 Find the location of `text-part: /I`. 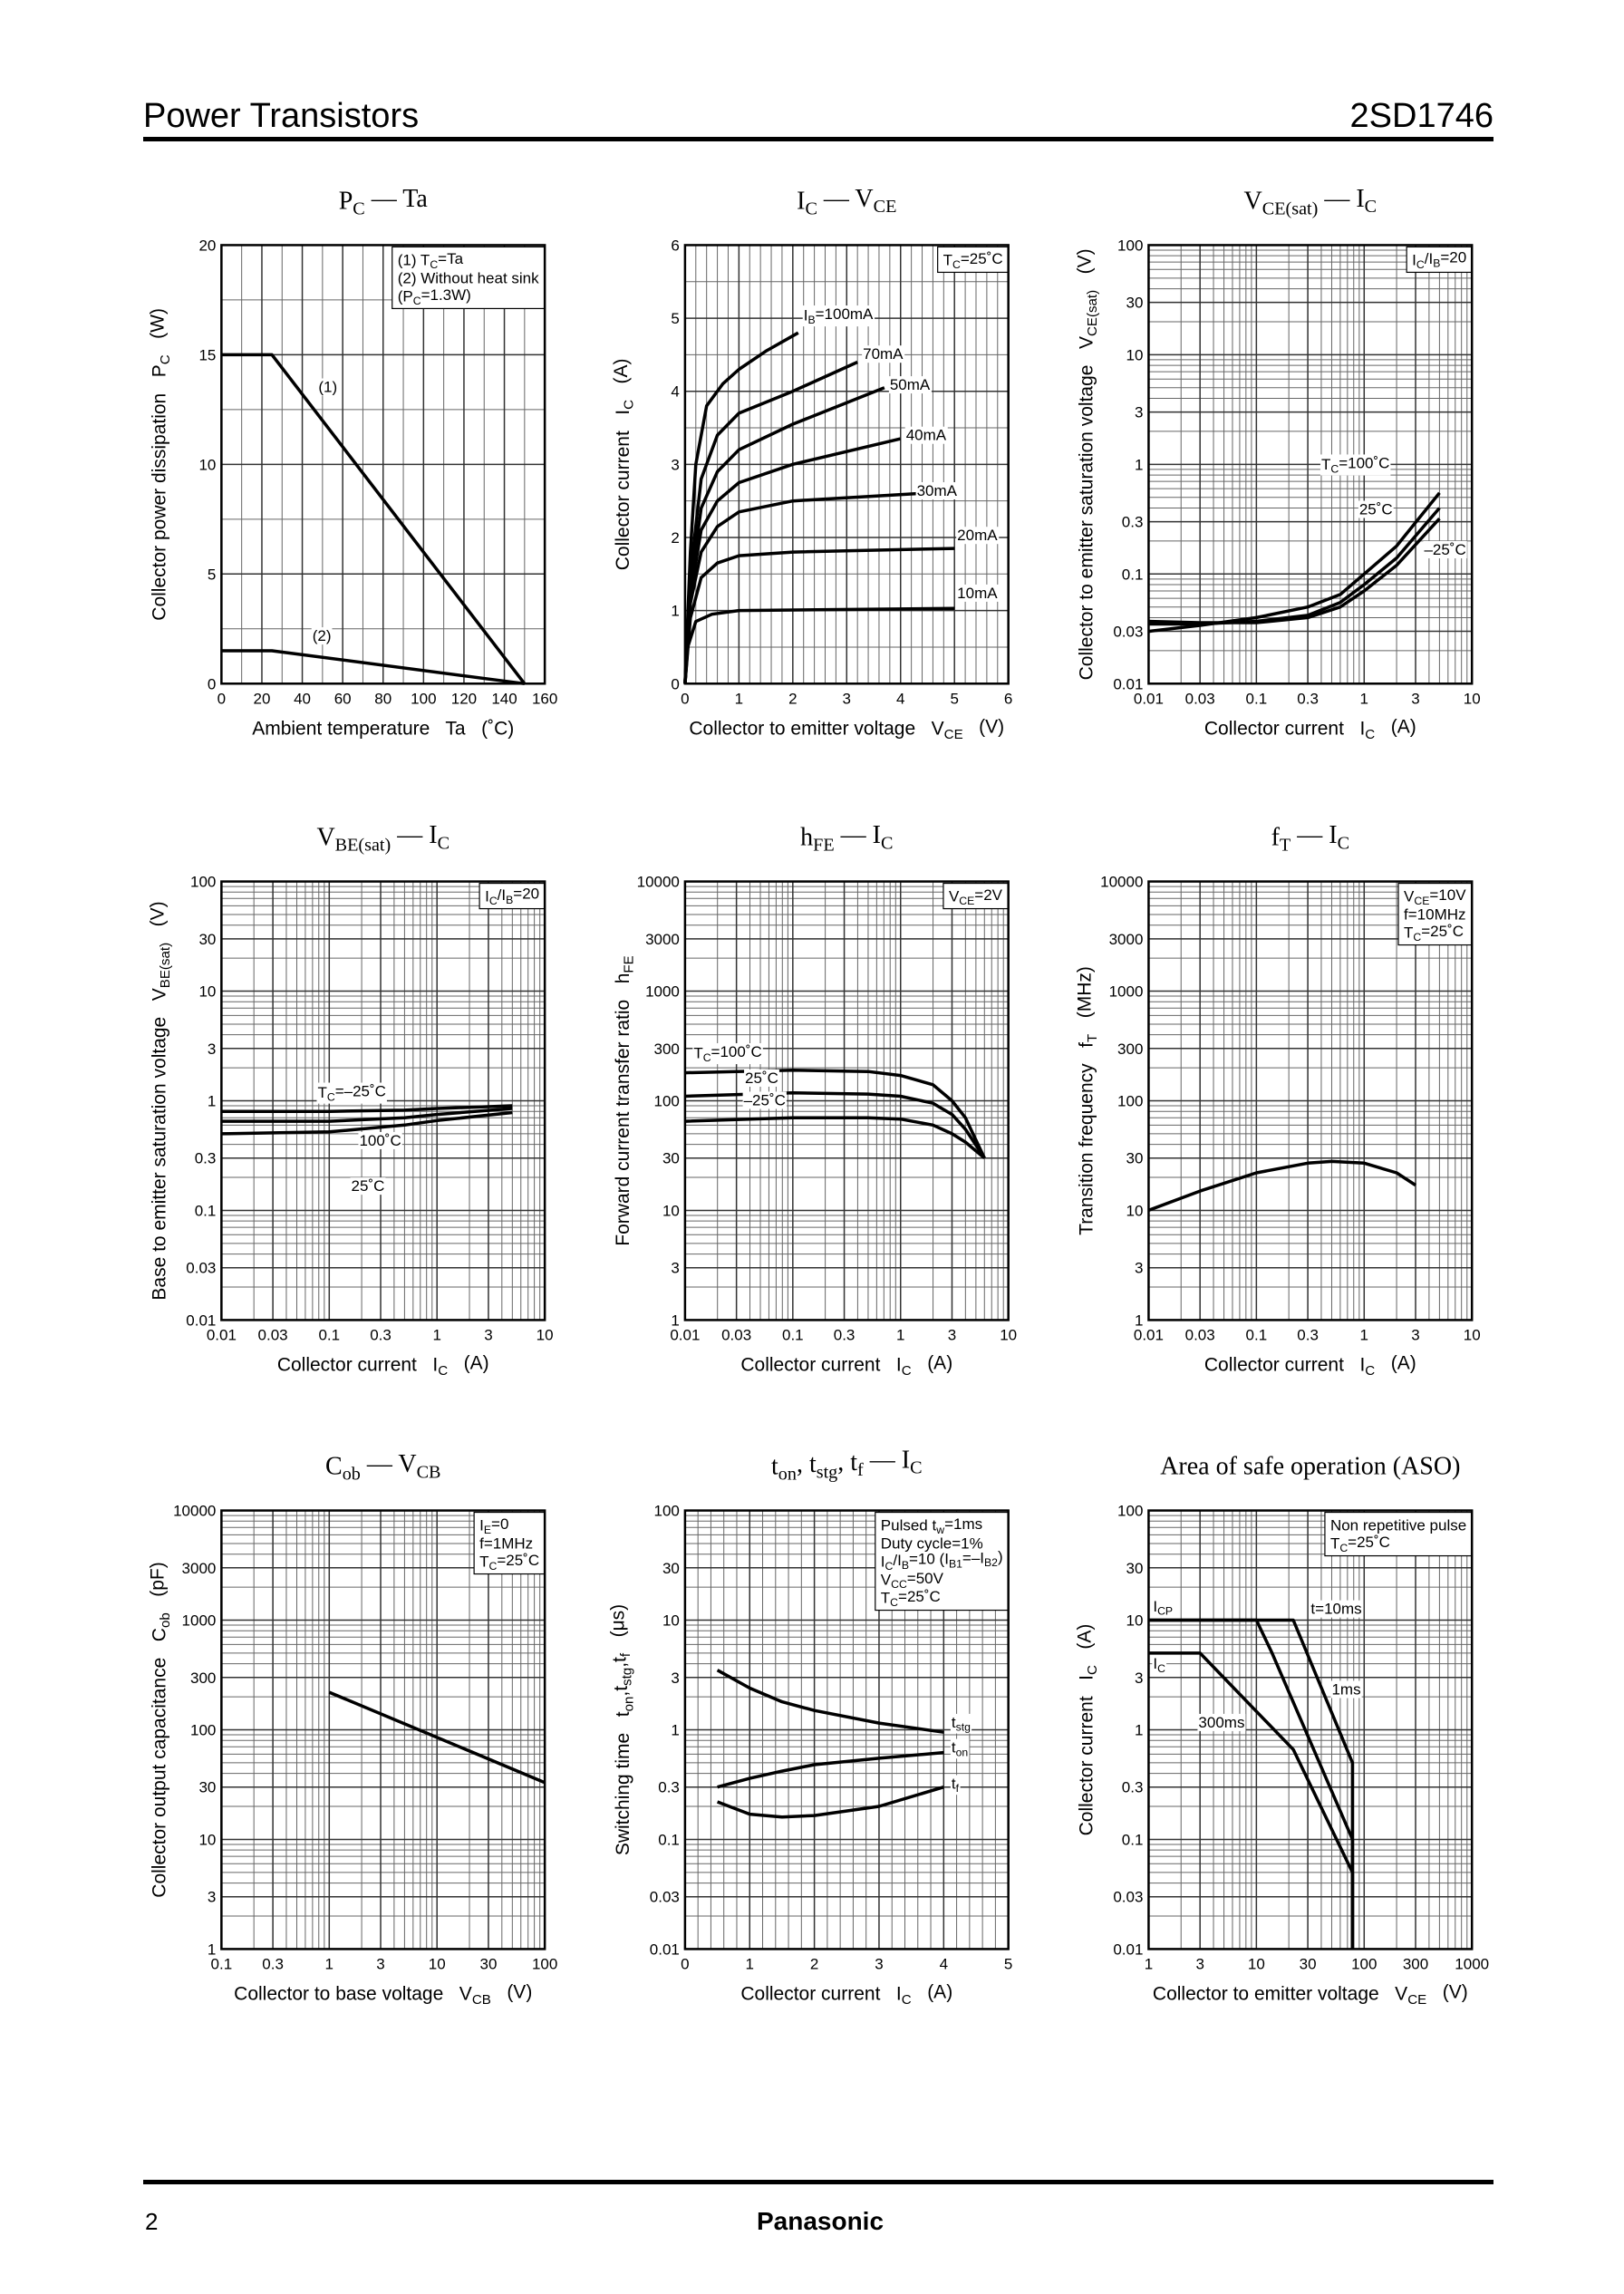

text-part: /I is located at coordinates (1429, 258).